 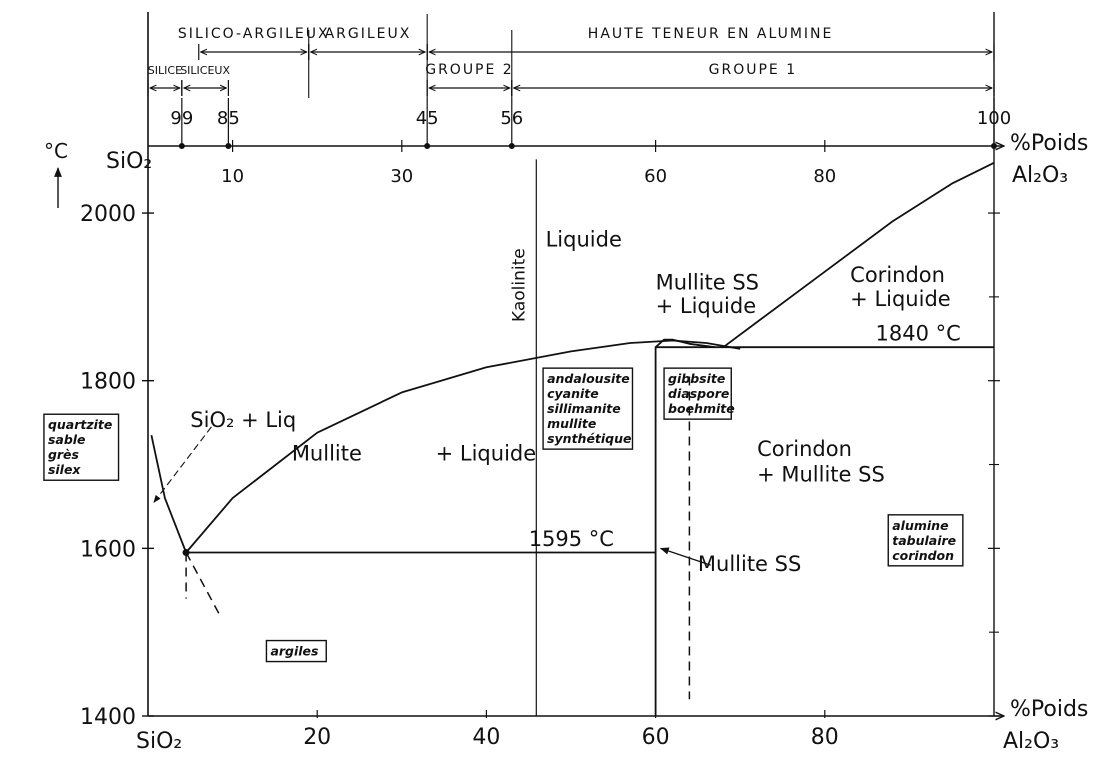 I want to click on x-unit-label-top: %Poids, so click(x=1049, y=143).